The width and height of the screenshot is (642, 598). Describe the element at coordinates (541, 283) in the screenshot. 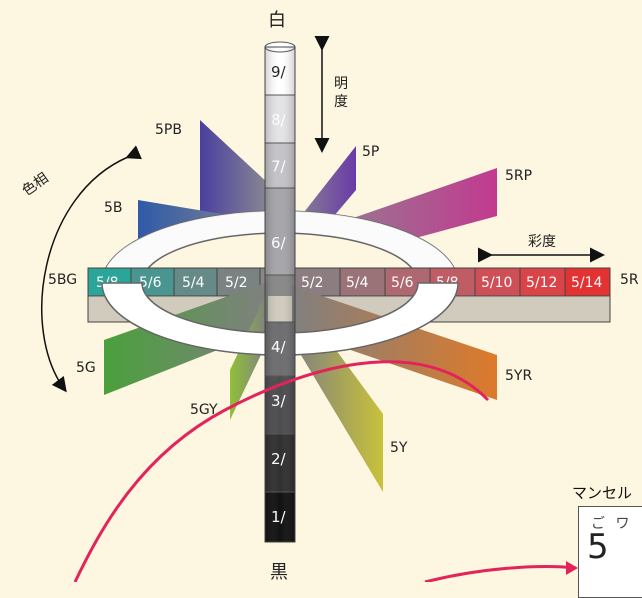

I see `chroma-chip-right-label: 5/12` at that location.